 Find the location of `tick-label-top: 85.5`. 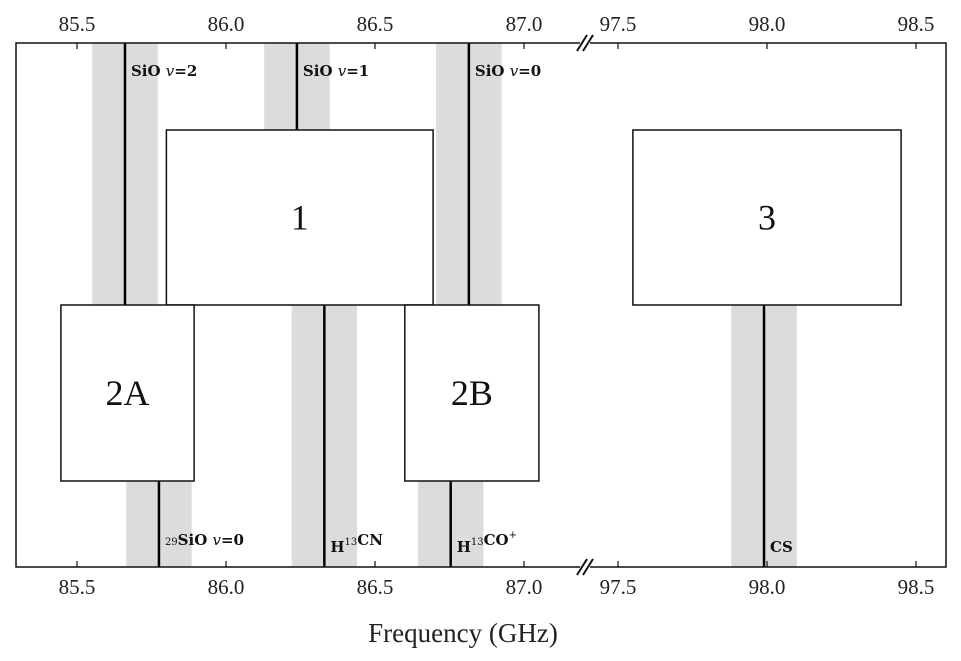

tick-label-top: 85.5 is located at coordinates (77, 24).